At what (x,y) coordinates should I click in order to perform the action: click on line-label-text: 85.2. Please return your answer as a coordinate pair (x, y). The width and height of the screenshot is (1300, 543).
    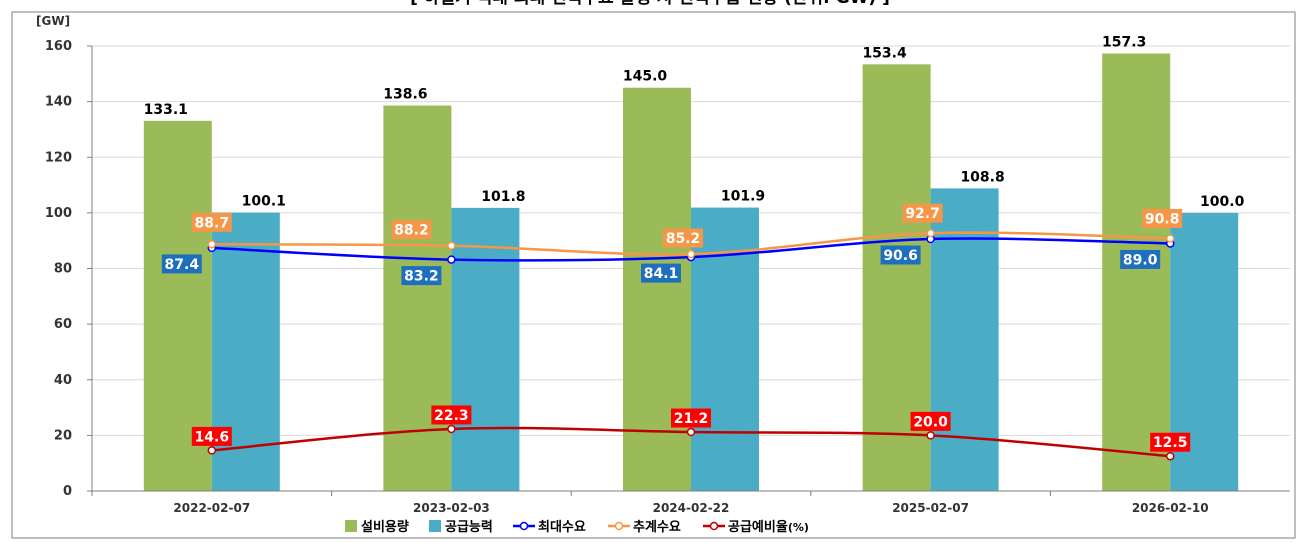
    Looking at the image, I should click on (683, 239).